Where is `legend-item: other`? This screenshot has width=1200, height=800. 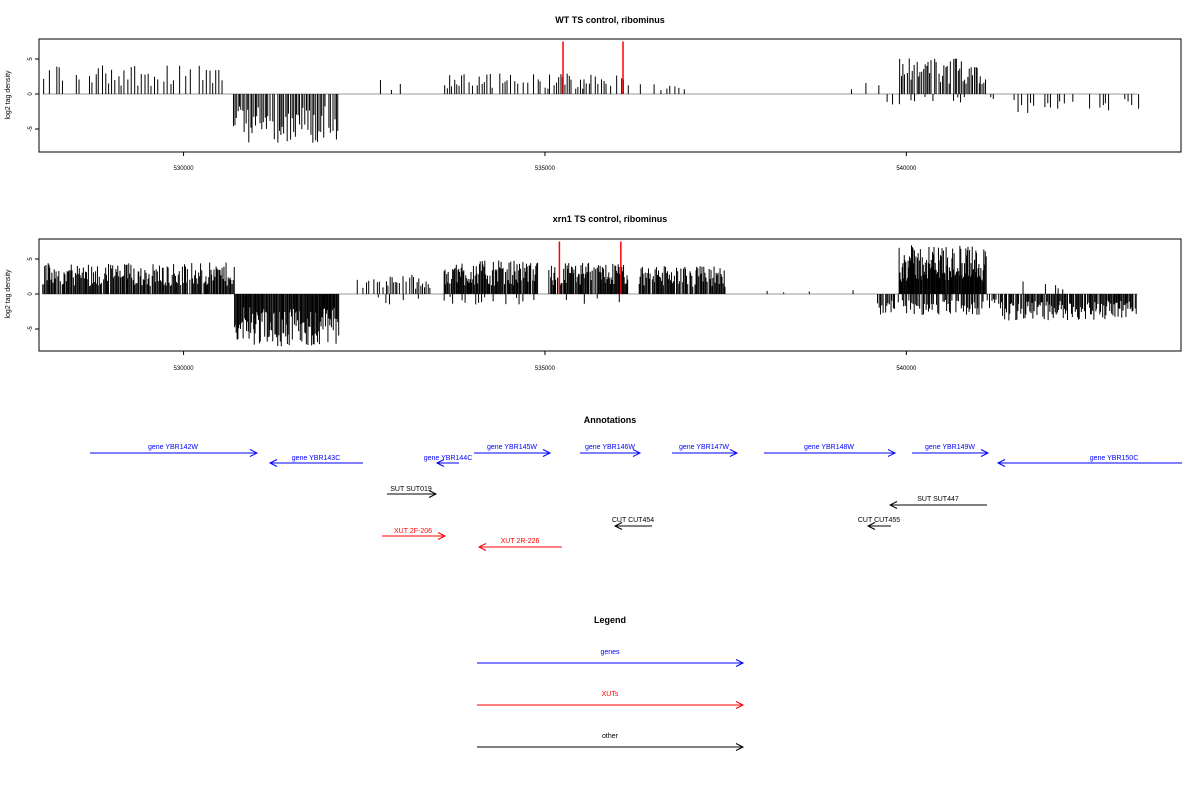 legend-item: other is located at coordinates (611, 742).